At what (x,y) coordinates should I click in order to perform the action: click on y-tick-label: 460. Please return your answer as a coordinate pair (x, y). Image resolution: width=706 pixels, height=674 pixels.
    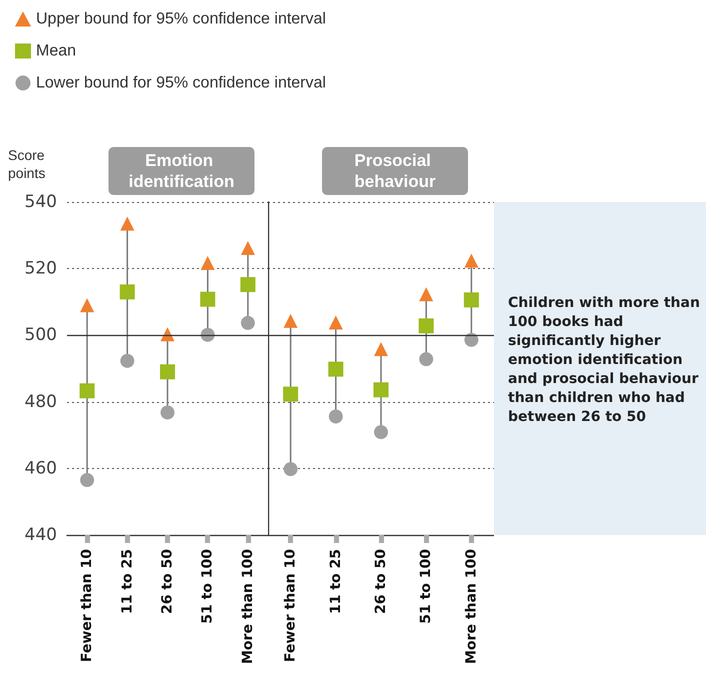
    Looking at the image, I should click on (40, 468).